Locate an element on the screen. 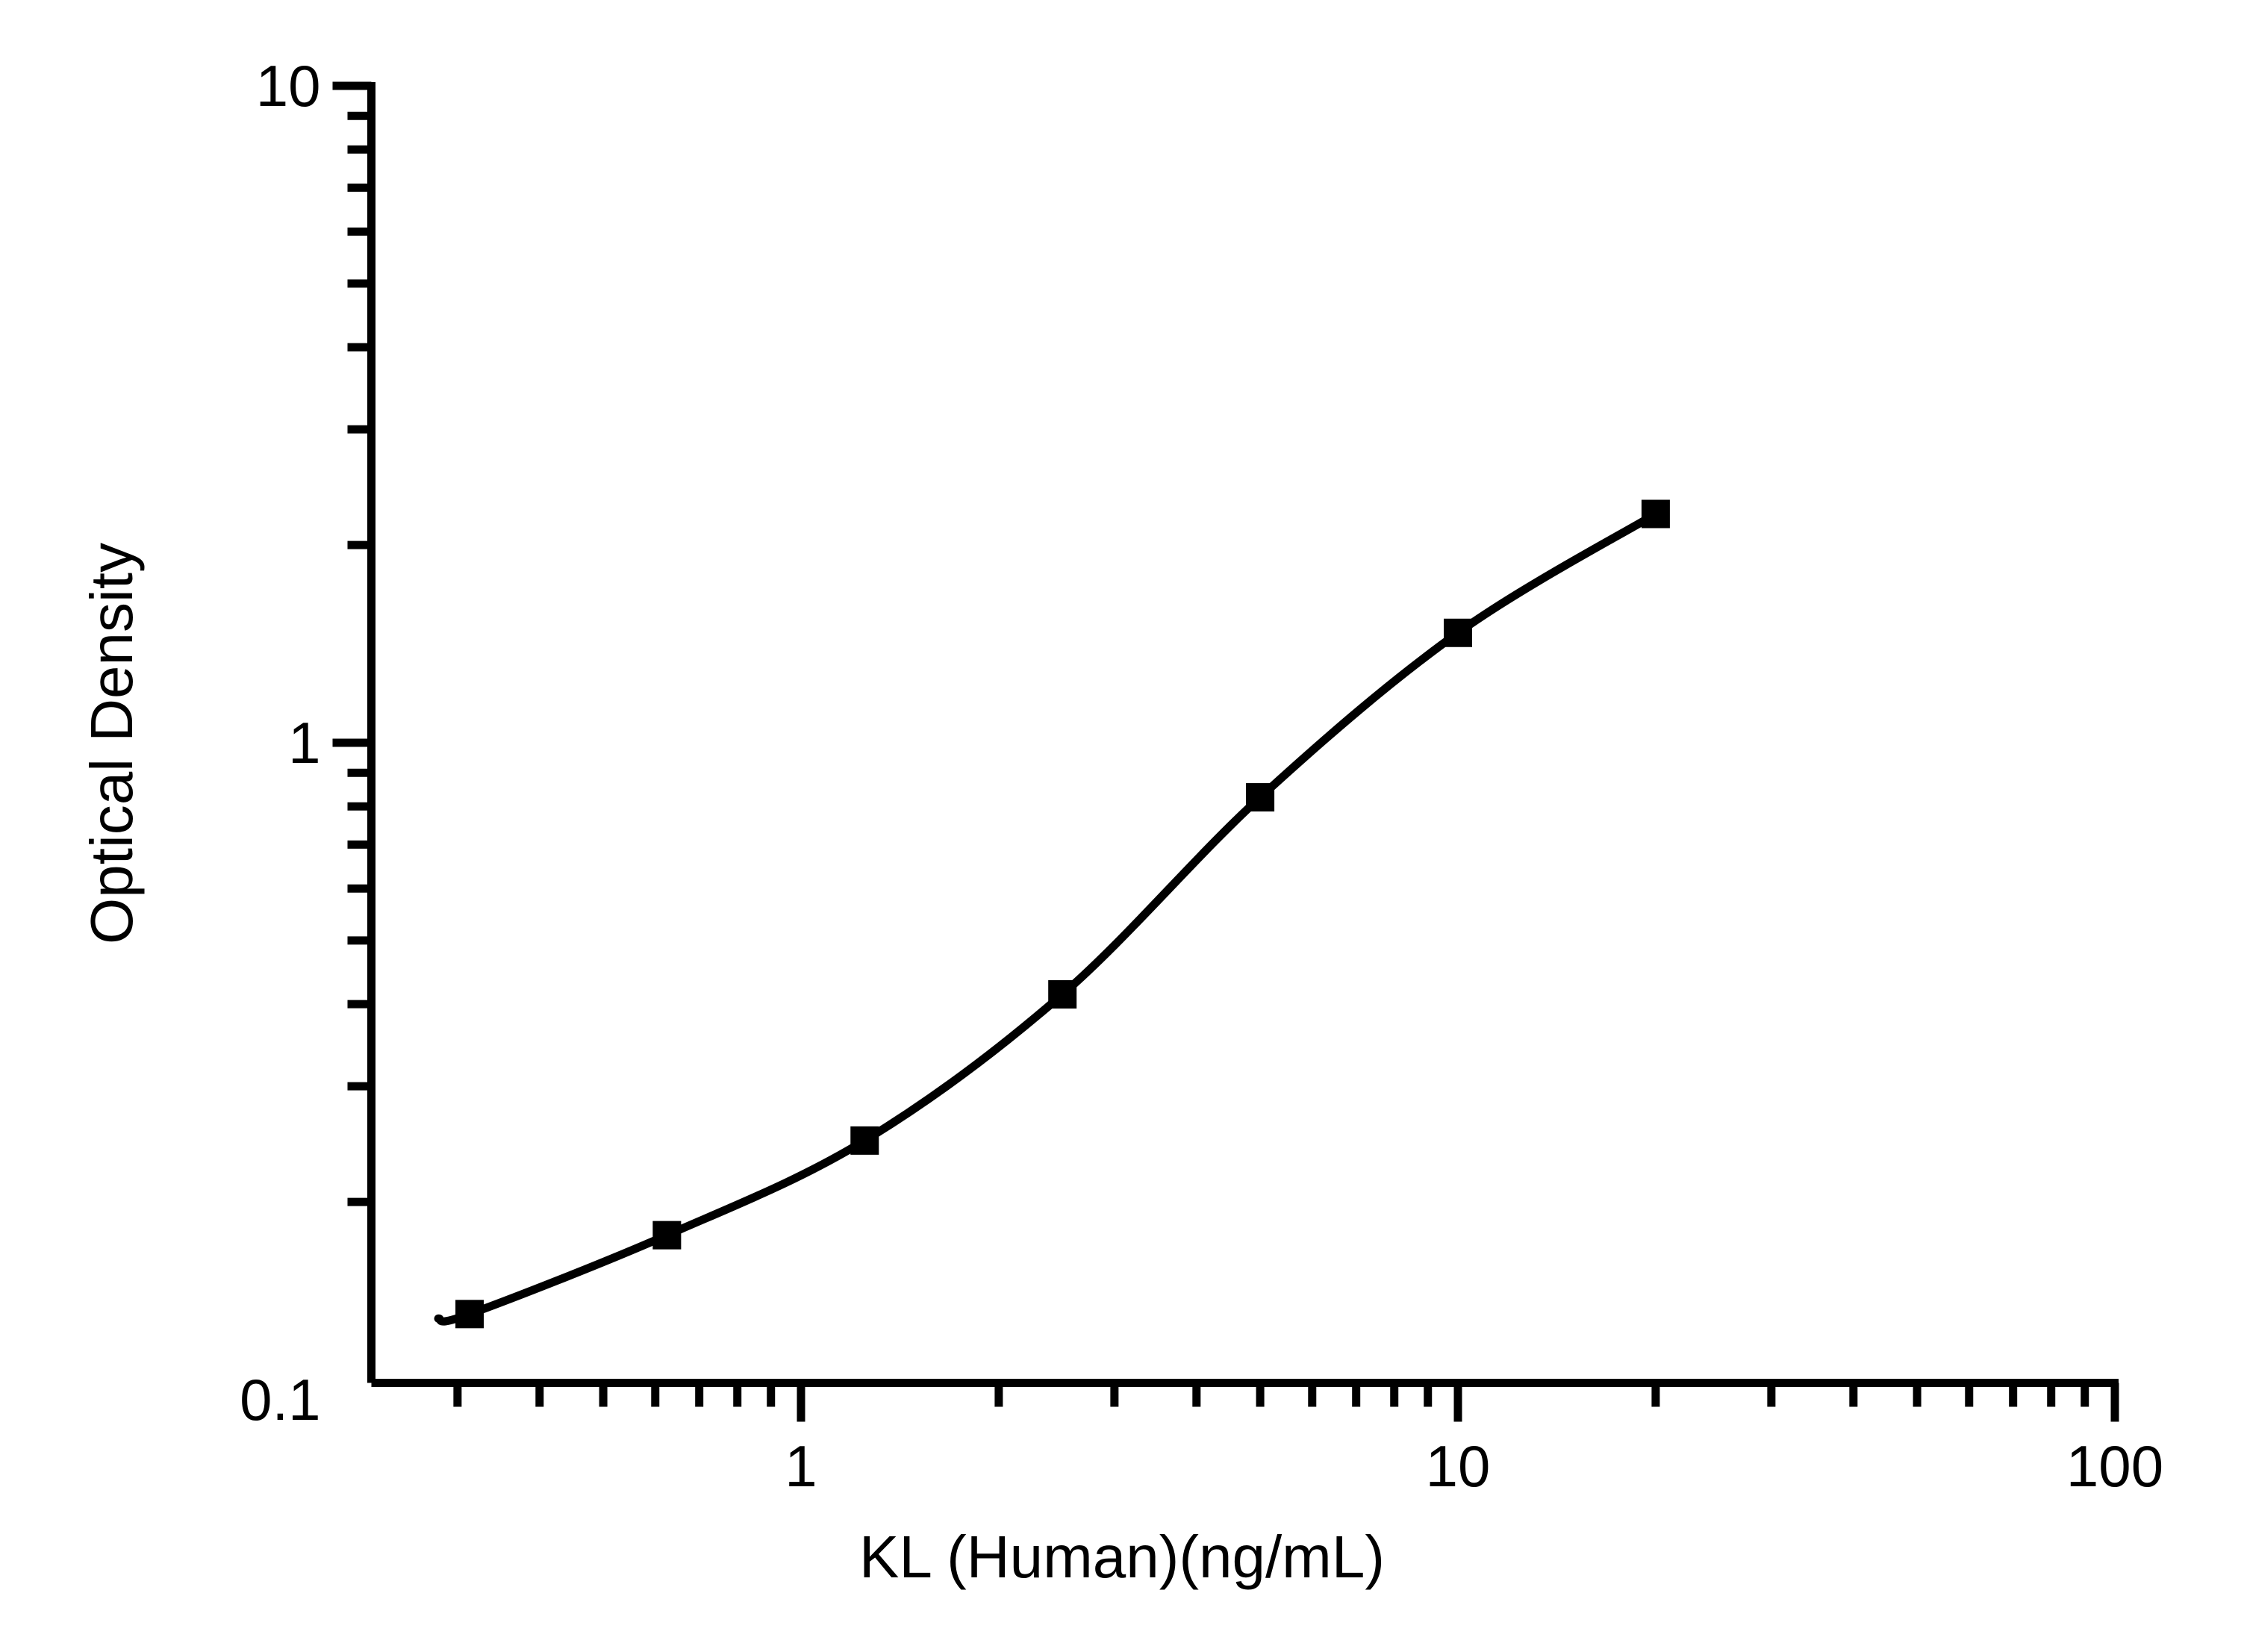 Image resolution: width=2244 pixels, height=1652 pixels. x-axis-title: KL (Human)(ng/mL) is located at coordinates (1122, 1557).